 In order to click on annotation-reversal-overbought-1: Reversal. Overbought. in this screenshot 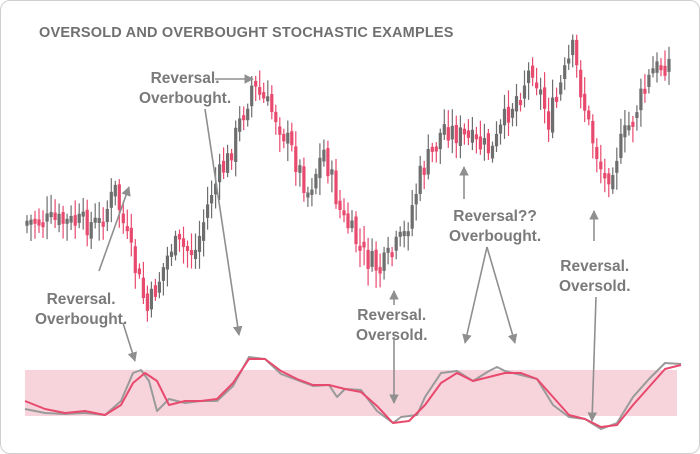, I will do `click(81, 310)`.